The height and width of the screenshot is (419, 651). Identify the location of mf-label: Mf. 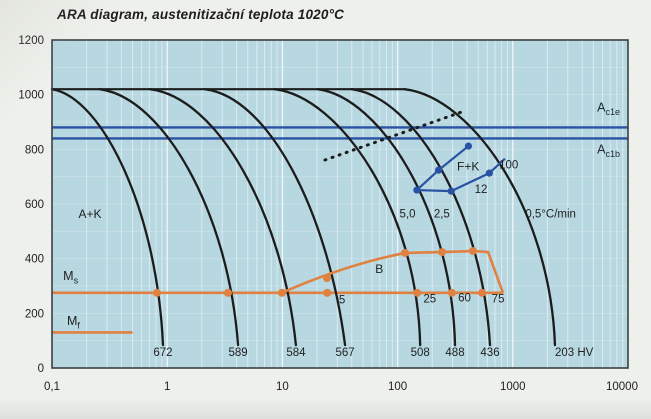
(73, 322).